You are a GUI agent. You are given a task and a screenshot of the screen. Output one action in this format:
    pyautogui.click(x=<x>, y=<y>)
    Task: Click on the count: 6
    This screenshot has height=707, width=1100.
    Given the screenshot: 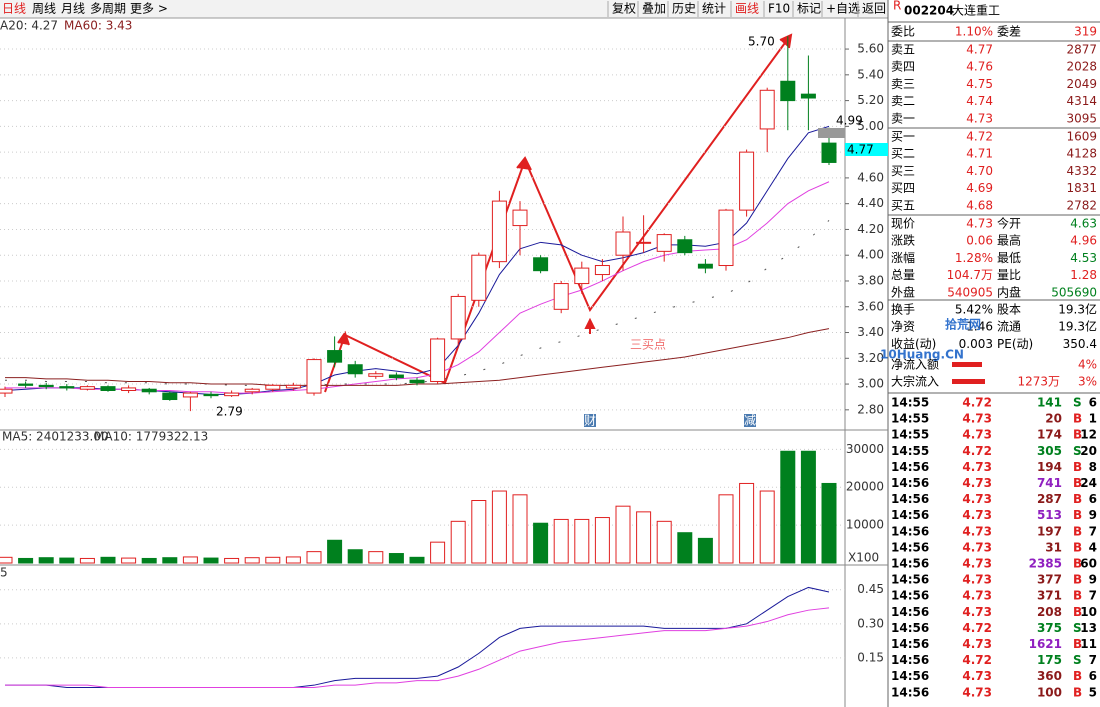 What is the action you would take?
    pyautogui.click(x=1093, y=403)
    